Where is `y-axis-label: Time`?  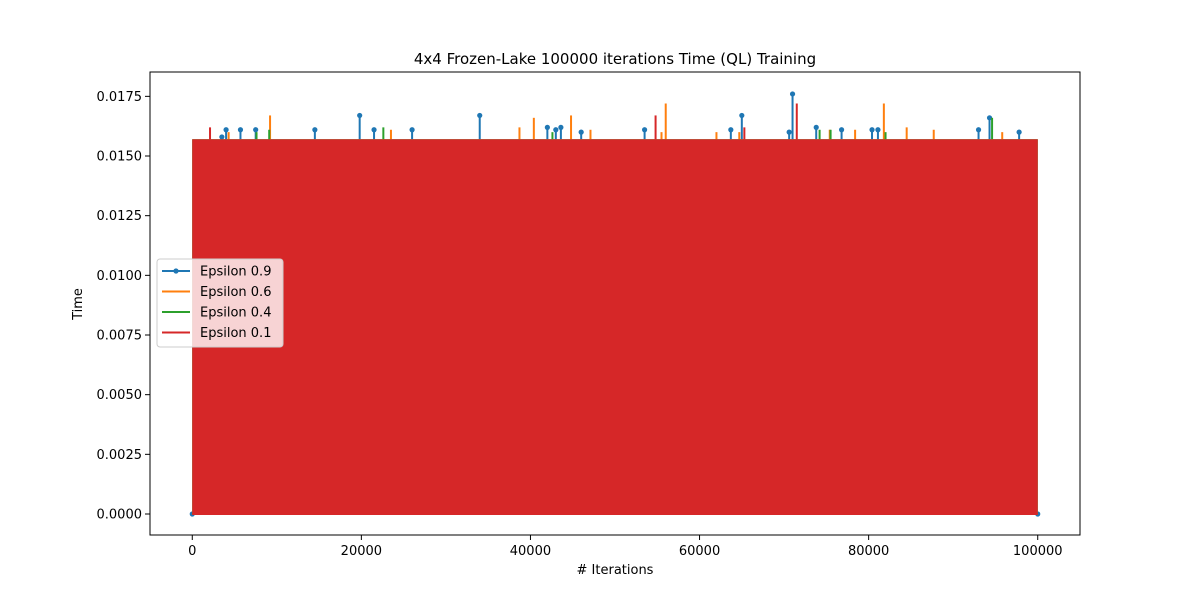
y-axis-label: Time is located at coordinates (78, 304).